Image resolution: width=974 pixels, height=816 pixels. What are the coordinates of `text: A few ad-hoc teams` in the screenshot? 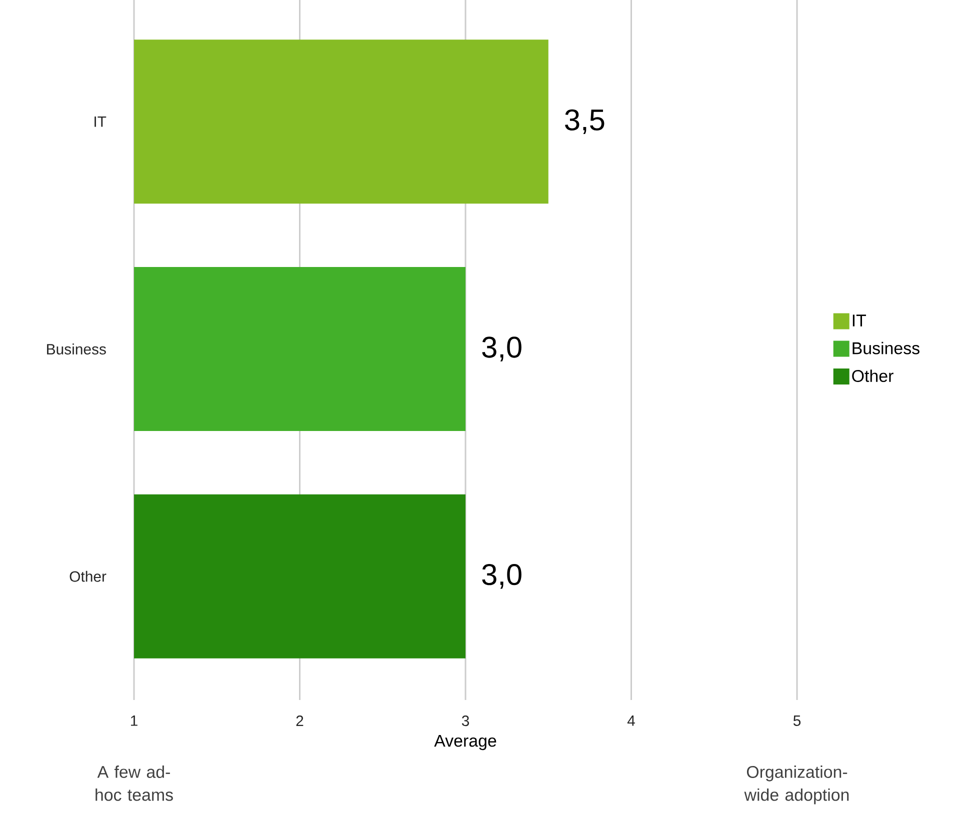 It's located at (134, 783).